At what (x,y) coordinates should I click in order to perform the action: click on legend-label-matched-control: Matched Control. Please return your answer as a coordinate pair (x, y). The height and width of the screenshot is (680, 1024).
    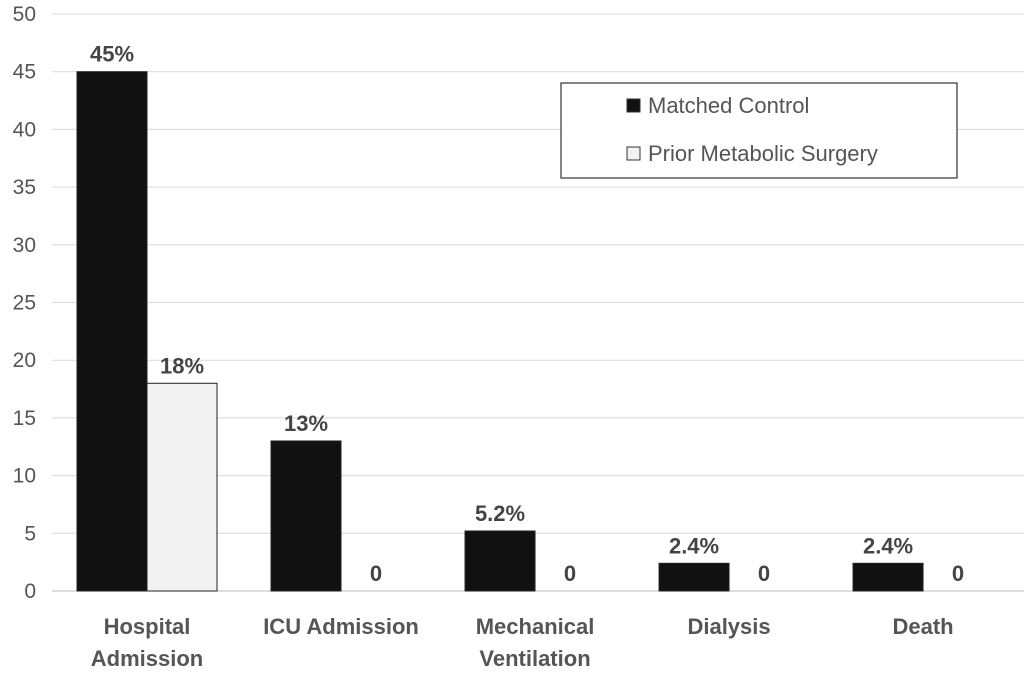
    Looking at the image, I should click on (728, 105).